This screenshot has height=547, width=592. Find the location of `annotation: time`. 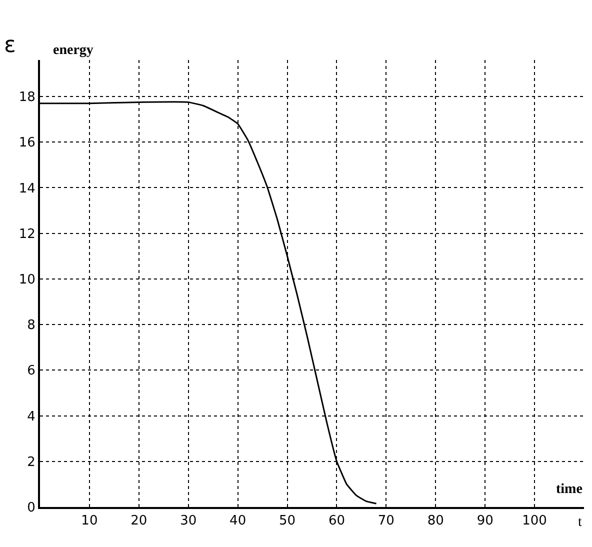

annotation: time is located at coordinates (569, 489).